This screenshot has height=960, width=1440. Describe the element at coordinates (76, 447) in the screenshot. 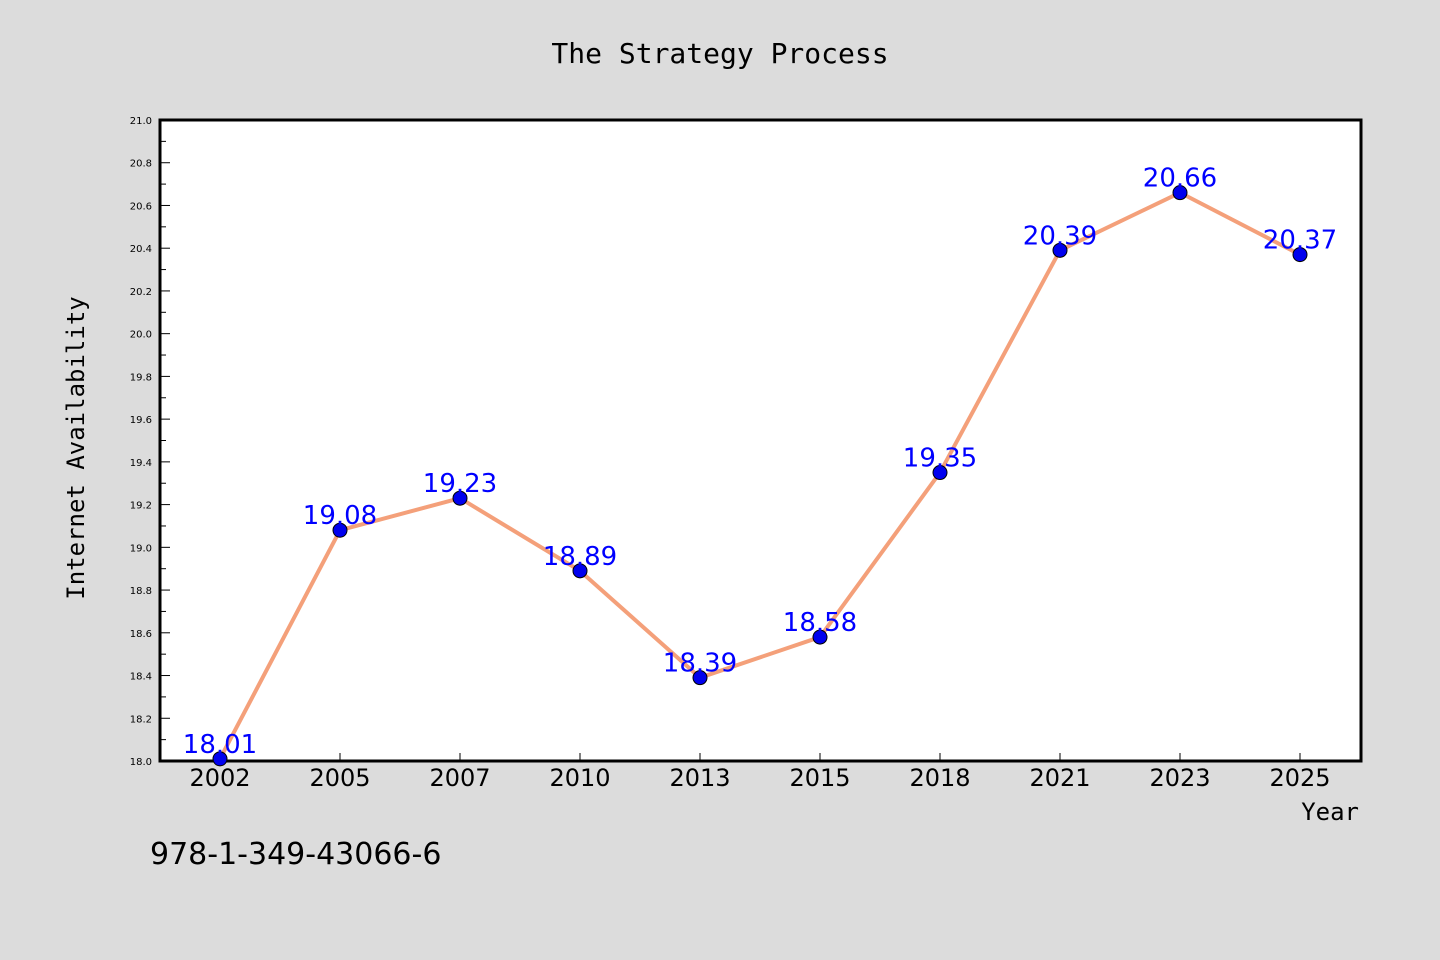

I see `y-axis-label: Internet Availability` at that location.